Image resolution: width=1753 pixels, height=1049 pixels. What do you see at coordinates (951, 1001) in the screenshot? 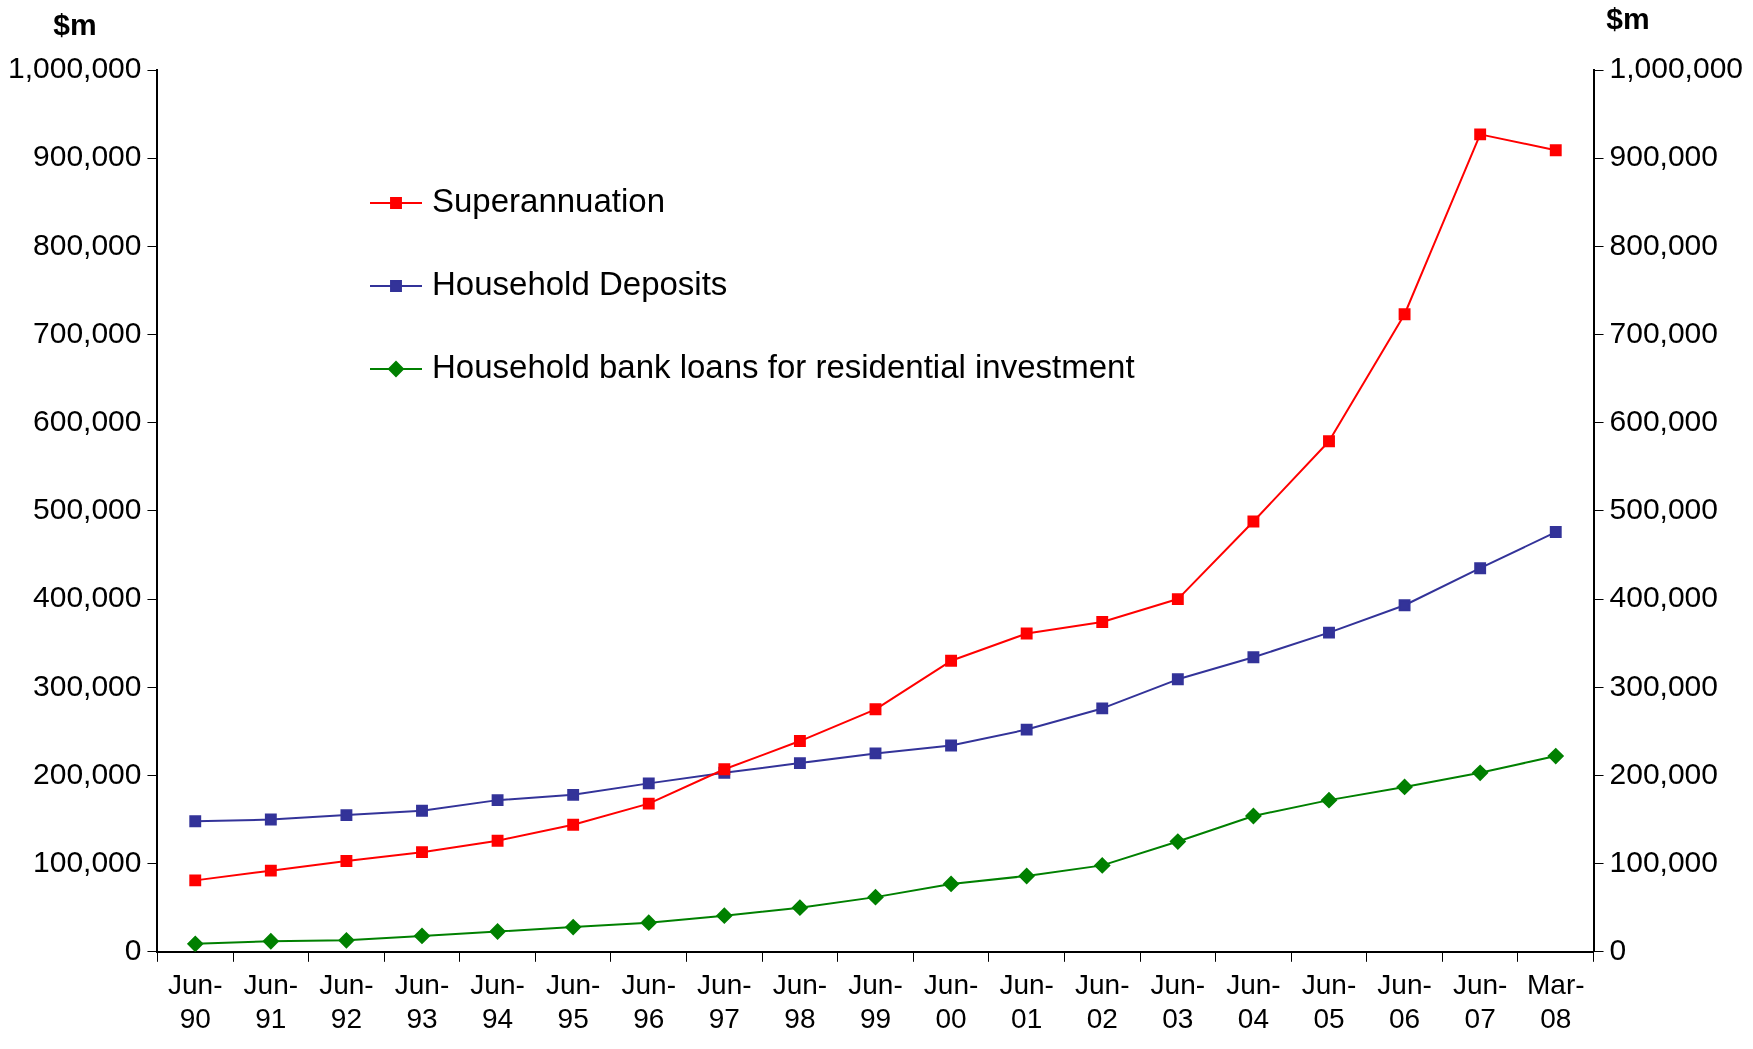
I see `x-tick-label: Jun-00` at bounding box center [951, 1001].